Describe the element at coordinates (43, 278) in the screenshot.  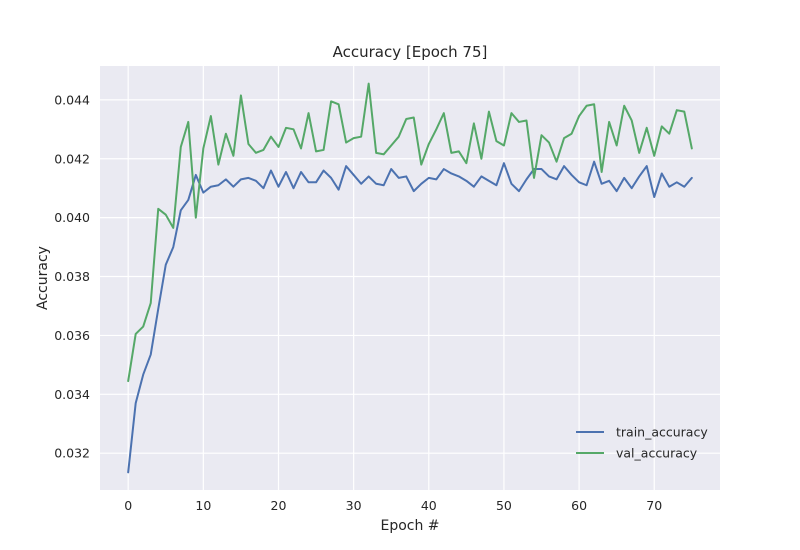
I see `y-axis-label: Accuracy` at that location.